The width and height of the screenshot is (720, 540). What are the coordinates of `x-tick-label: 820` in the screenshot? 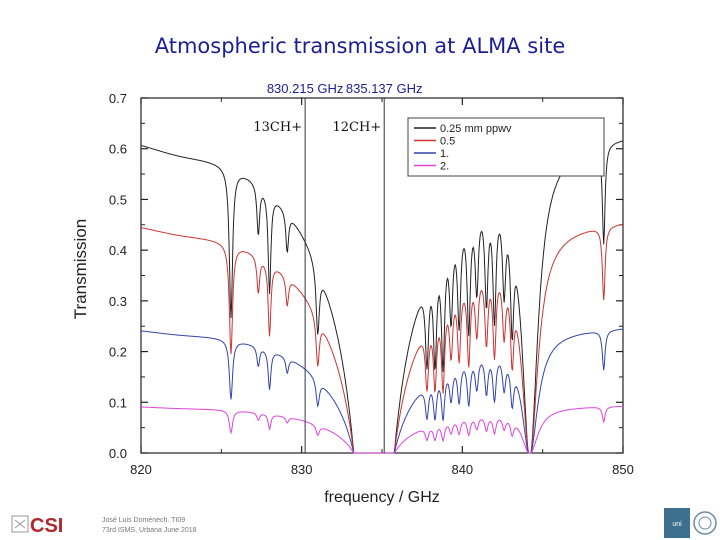 It's located at (141, 469).